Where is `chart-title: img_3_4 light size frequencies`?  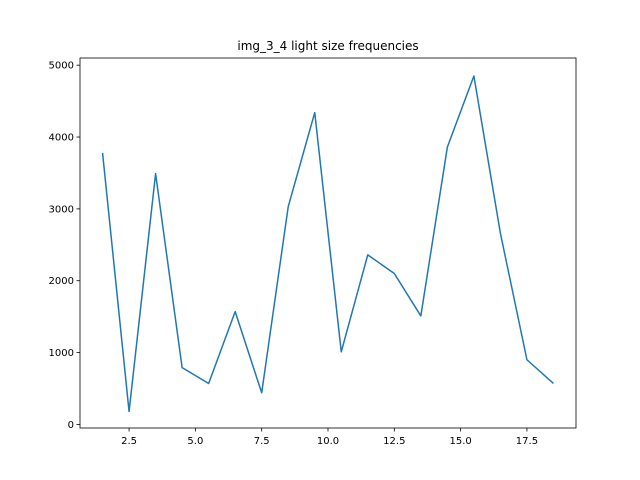 chart-title: img_3_4 light size frequencies is located at coordinates (327, 46).